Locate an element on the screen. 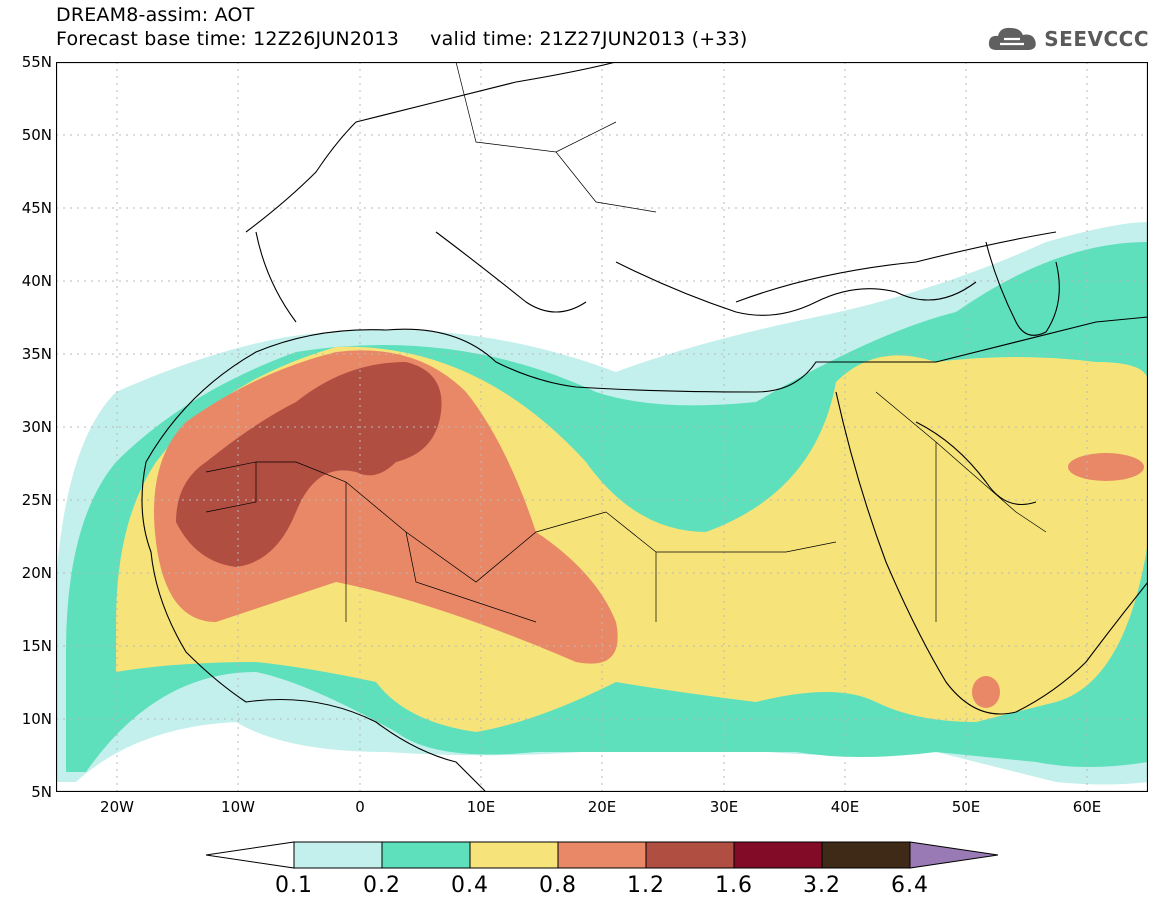 The image size is (1165, 905). colorbar-label-1.2: 1.2 is located at coordinates (646, 885).